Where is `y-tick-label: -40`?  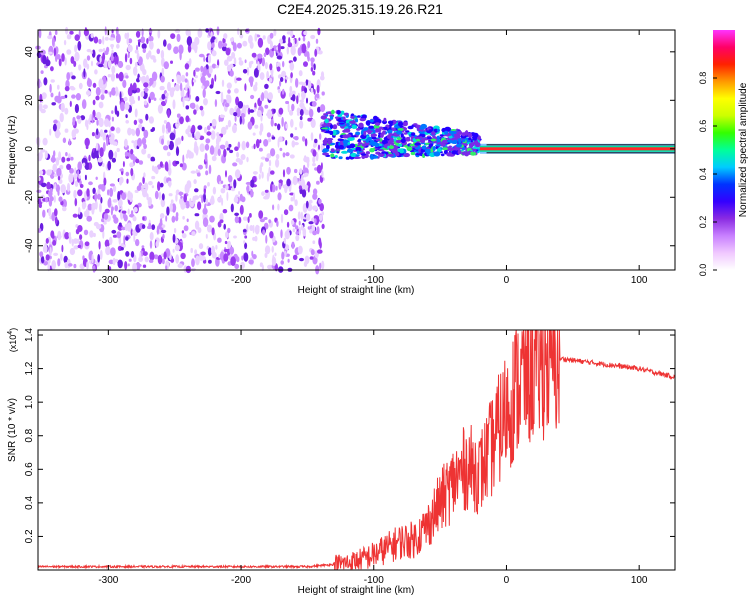
y-tick-label: -40 is located at coordinates (29, 245).